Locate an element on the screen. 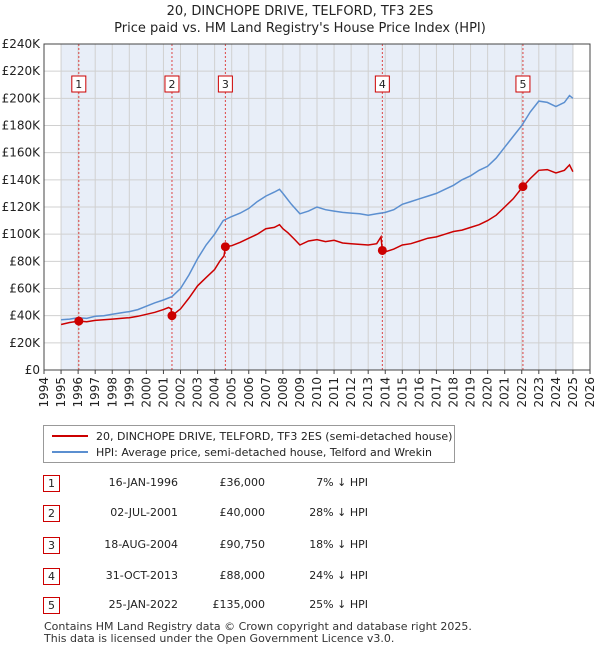  transaction-date: 25-JAN-2022 is located at coordinates (143, 604).